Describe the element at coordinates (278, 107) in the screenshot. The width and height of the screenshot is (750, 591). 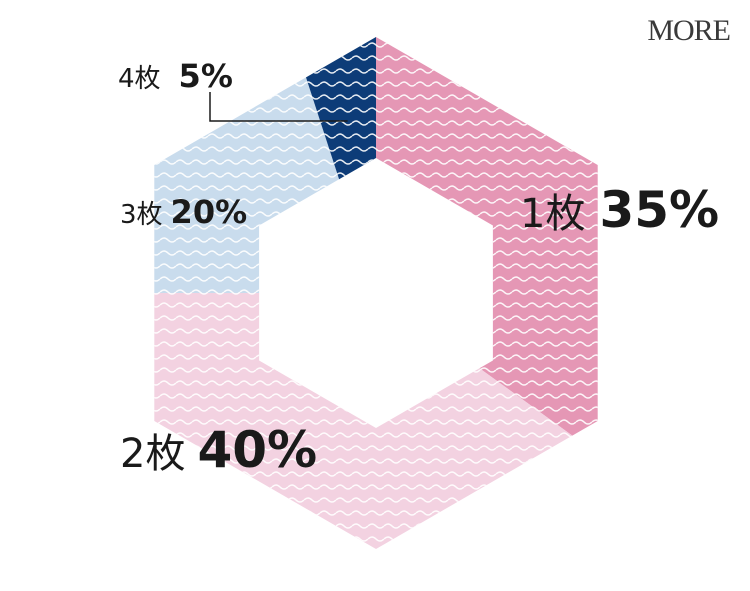
I see `leader-line` at that location.